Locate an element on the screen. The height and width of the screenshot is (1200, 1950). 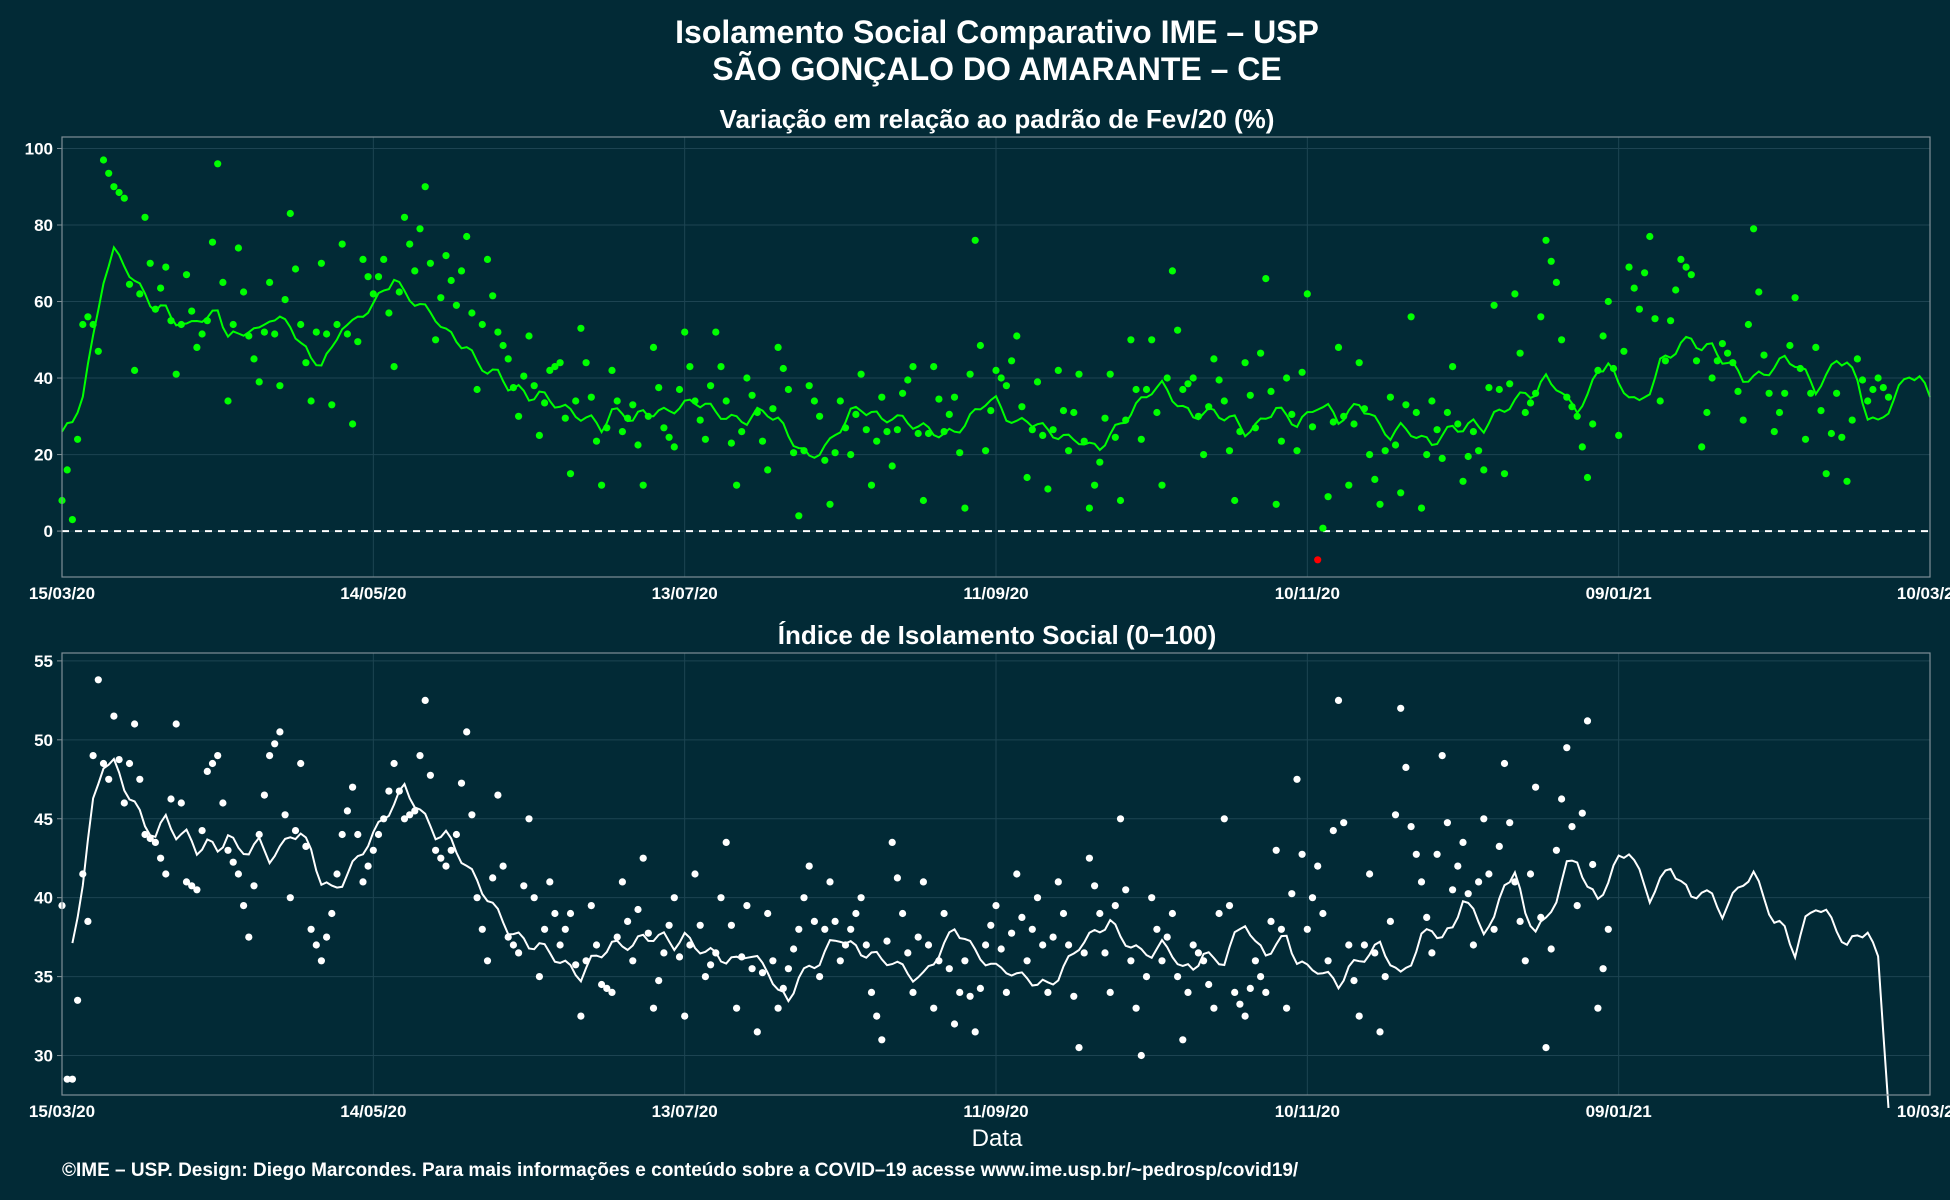
y-tick-label: 80 is located at coordinates (43, 225).